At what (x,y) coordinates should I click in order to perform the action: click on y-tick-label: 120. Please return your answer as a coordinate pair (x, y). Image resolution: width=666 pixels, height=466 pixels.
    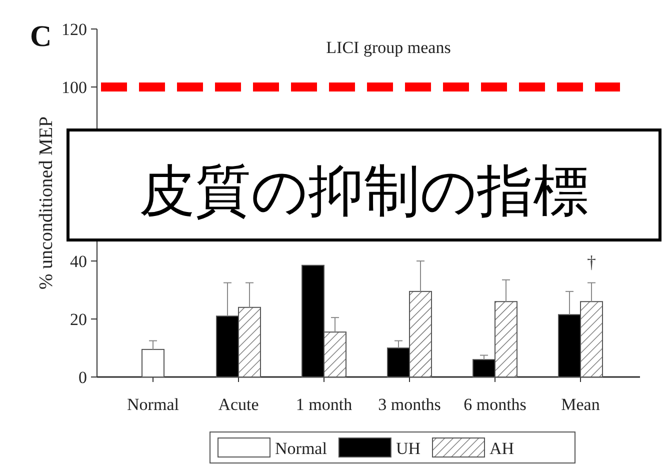
    Looking at the image, I should click on (74, 29).